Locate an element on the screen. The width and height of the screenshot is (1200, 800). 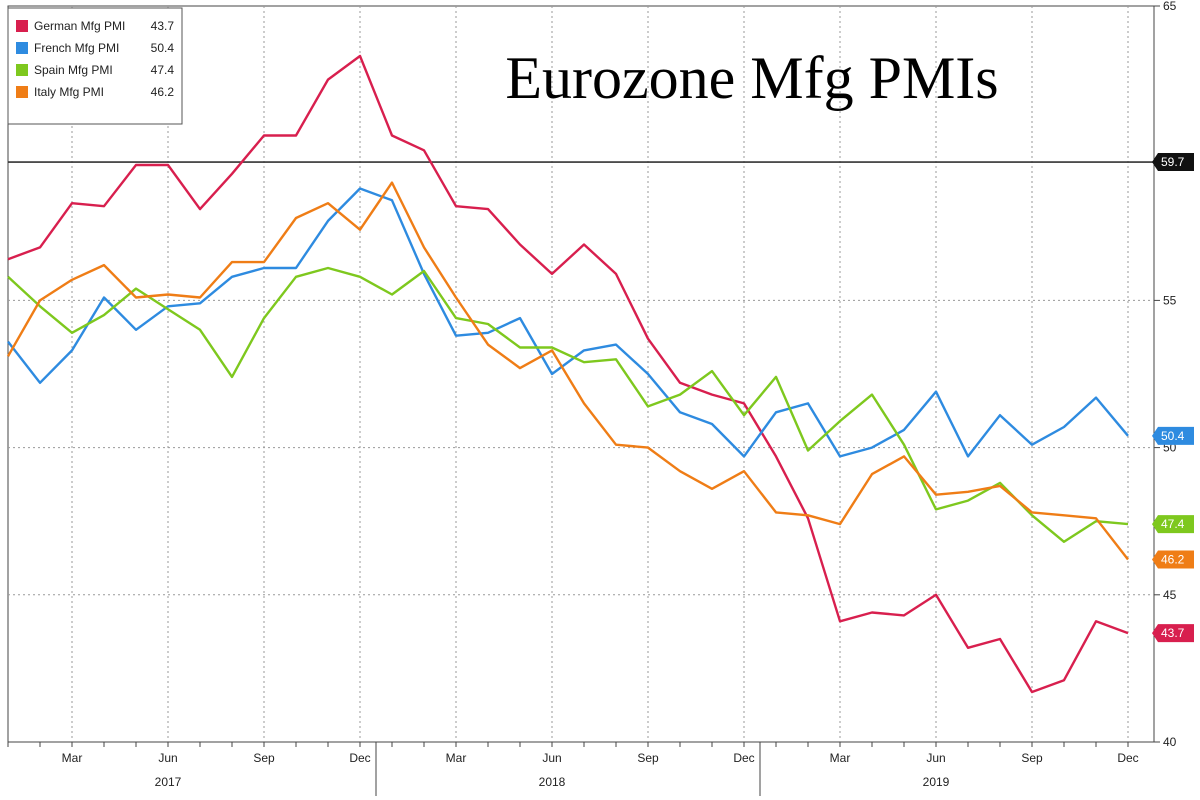
value-tag-label: 43.7 is located at coordinates (1173, 633).